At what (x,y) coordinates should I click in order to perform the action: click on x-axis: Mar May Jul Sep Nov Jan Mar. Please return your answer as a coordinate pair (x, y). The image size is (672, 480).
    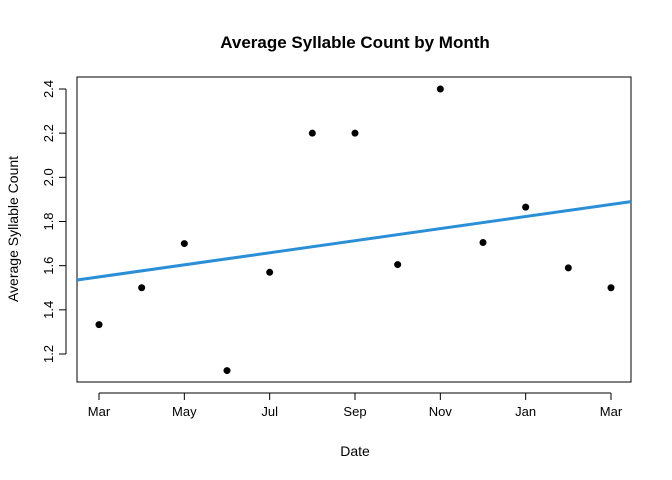
    Looking at the image, I should click on (355, 405).